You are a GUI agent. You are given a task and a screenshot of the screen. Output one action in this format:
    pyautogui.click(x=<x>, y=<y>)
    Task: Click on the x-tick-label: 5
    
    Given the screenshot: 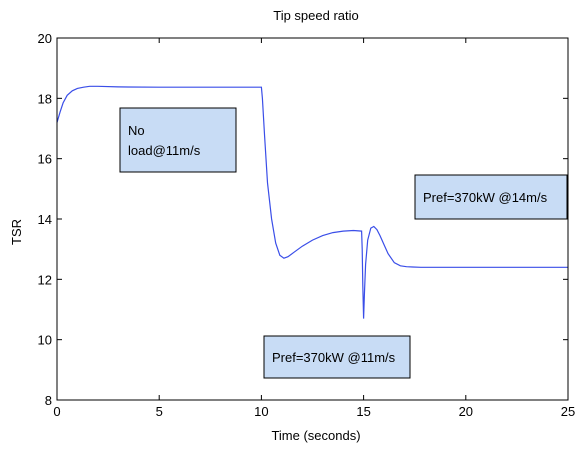 What is the action you would take?
    pyautogui.click(x=159, y=411)
    